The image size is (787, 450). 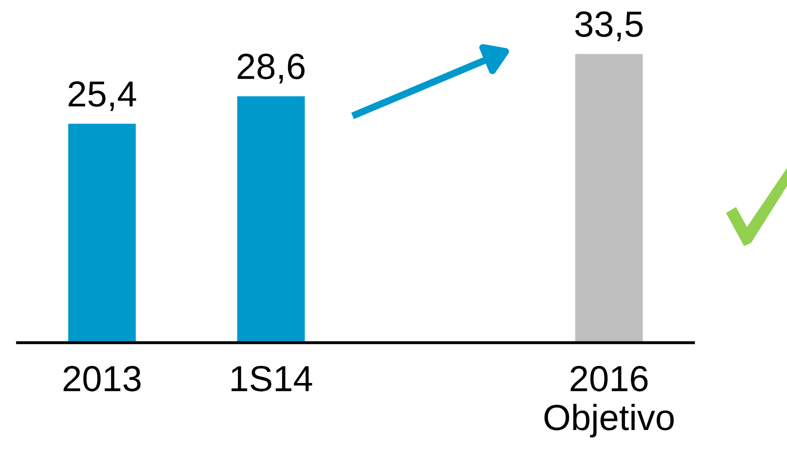 What do you see at coordinates (609, 26) in the screenshot?
I see `data-label: 33,5` at bounding box center [609, 26].